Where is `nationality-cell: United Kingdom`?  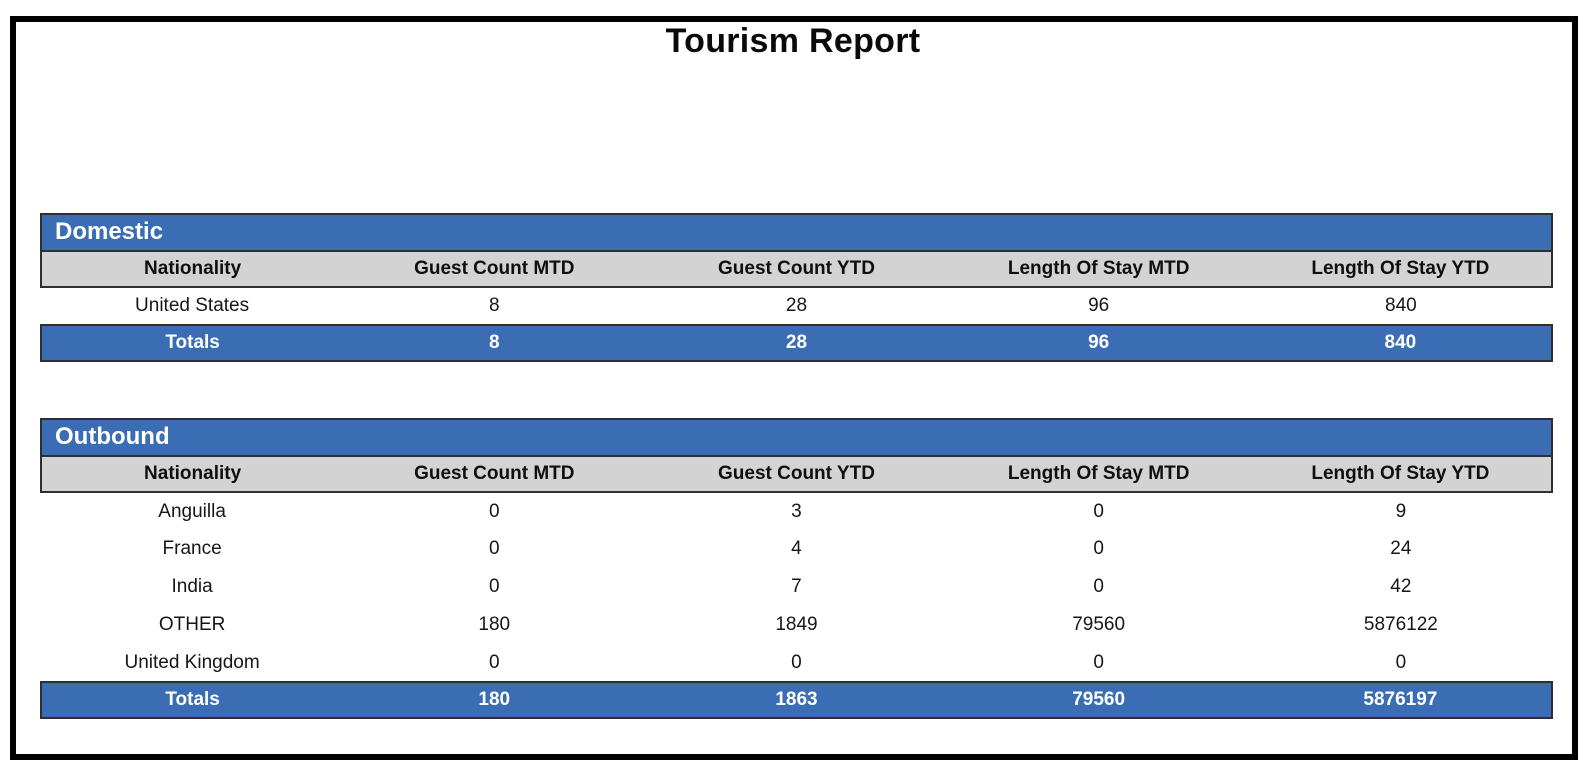 nationality-cell: United Kingdom is located at coordinates (192, 663).